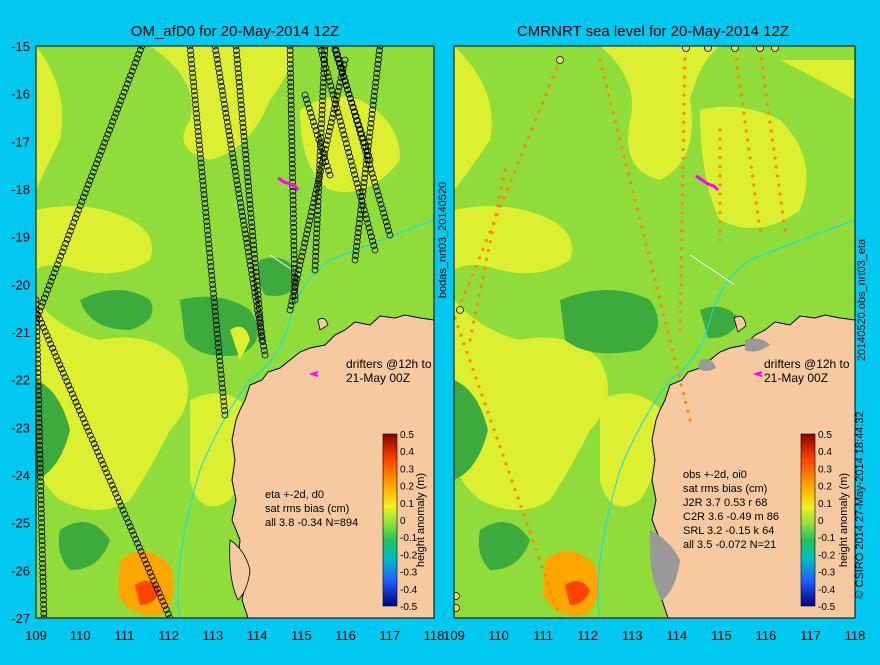  What do you see at coordinates (454, 635) in the screenshot?
I see `x-tick-label-right: 109` at bounding box center [454, 635].